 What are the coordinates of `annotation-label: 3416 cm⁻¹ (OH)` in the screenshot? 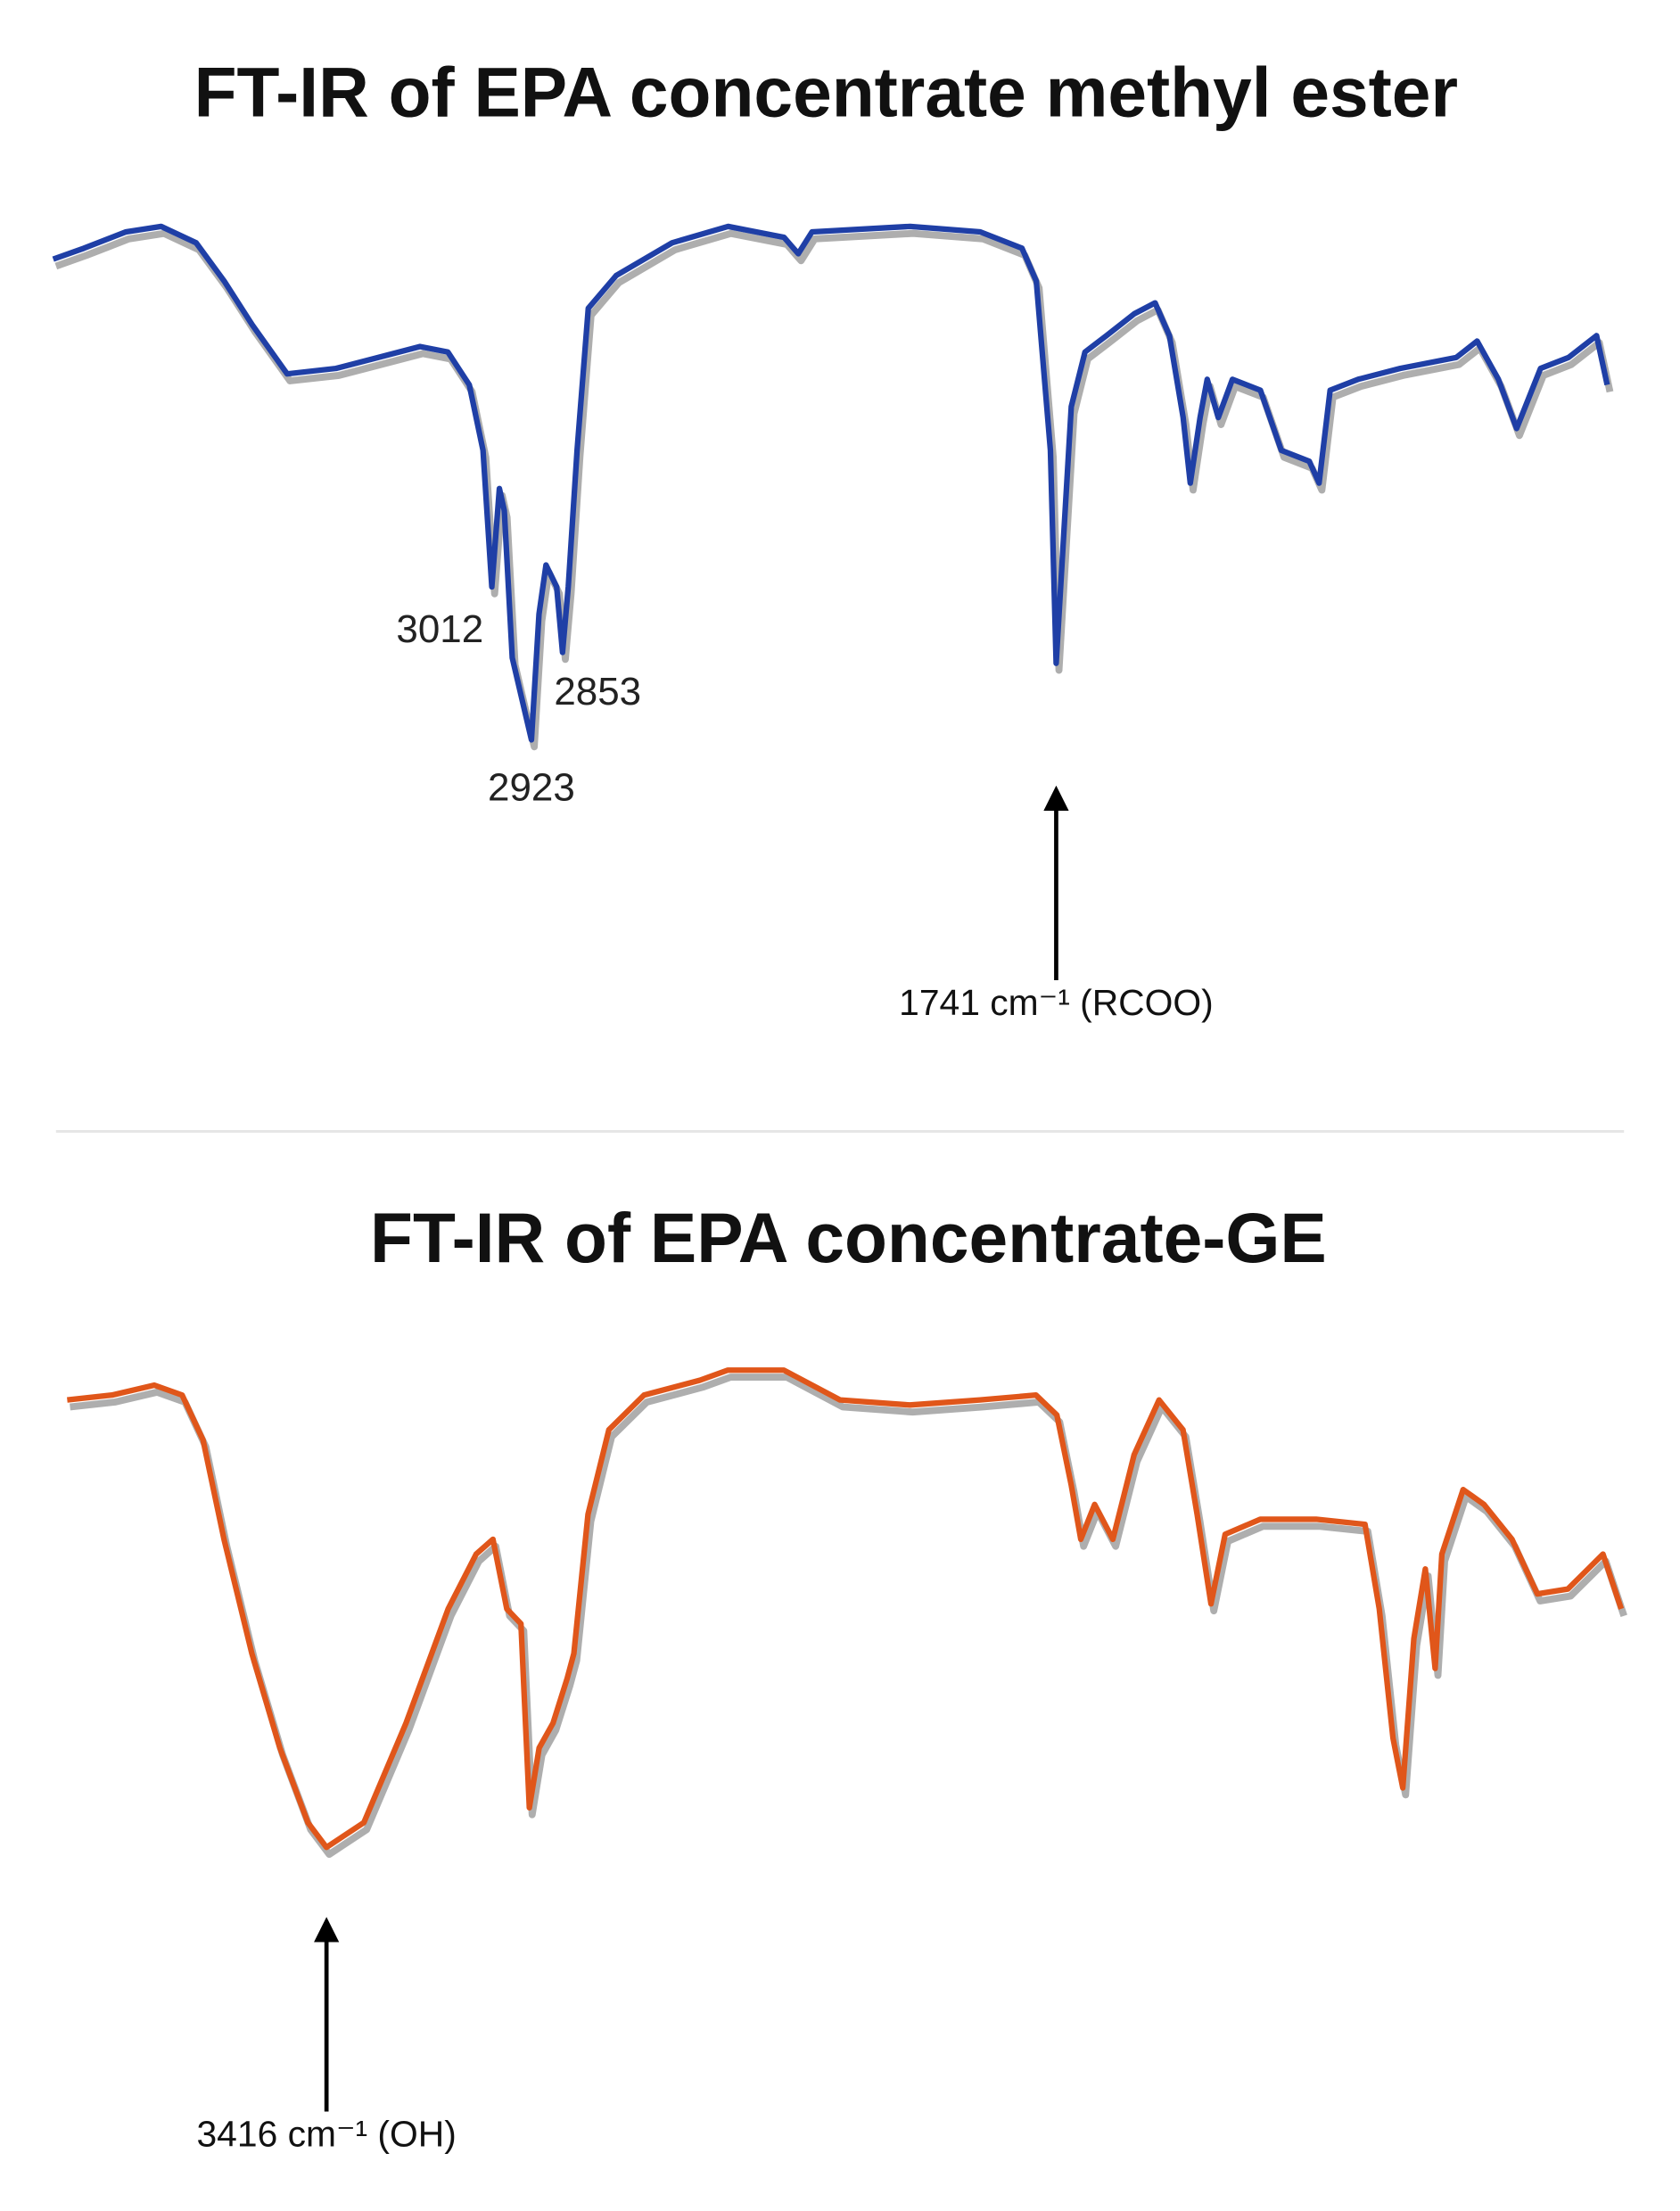 It's located at (327, 2134).